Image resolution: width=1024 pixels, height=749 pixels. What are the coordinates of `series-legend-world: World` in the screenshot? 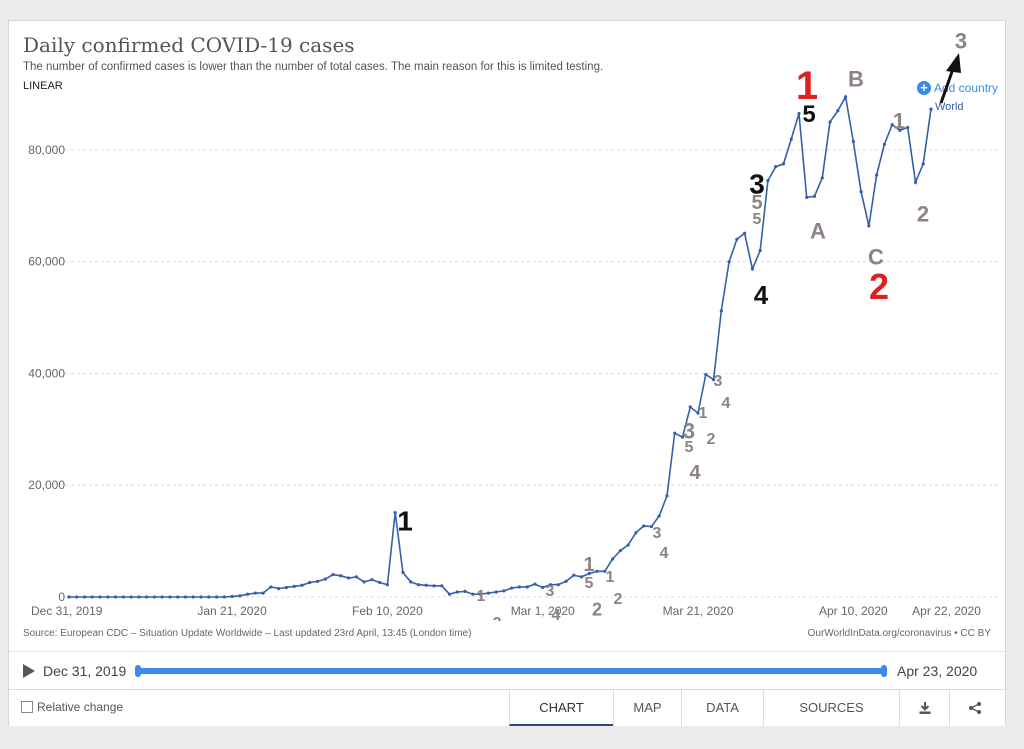 It's located at (949, 107).